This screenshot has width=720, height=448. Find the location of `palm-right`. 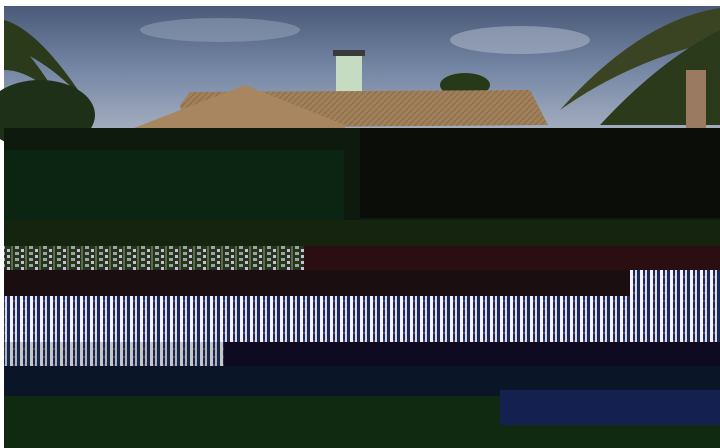

palm-right is located at coordinates (640, 68).